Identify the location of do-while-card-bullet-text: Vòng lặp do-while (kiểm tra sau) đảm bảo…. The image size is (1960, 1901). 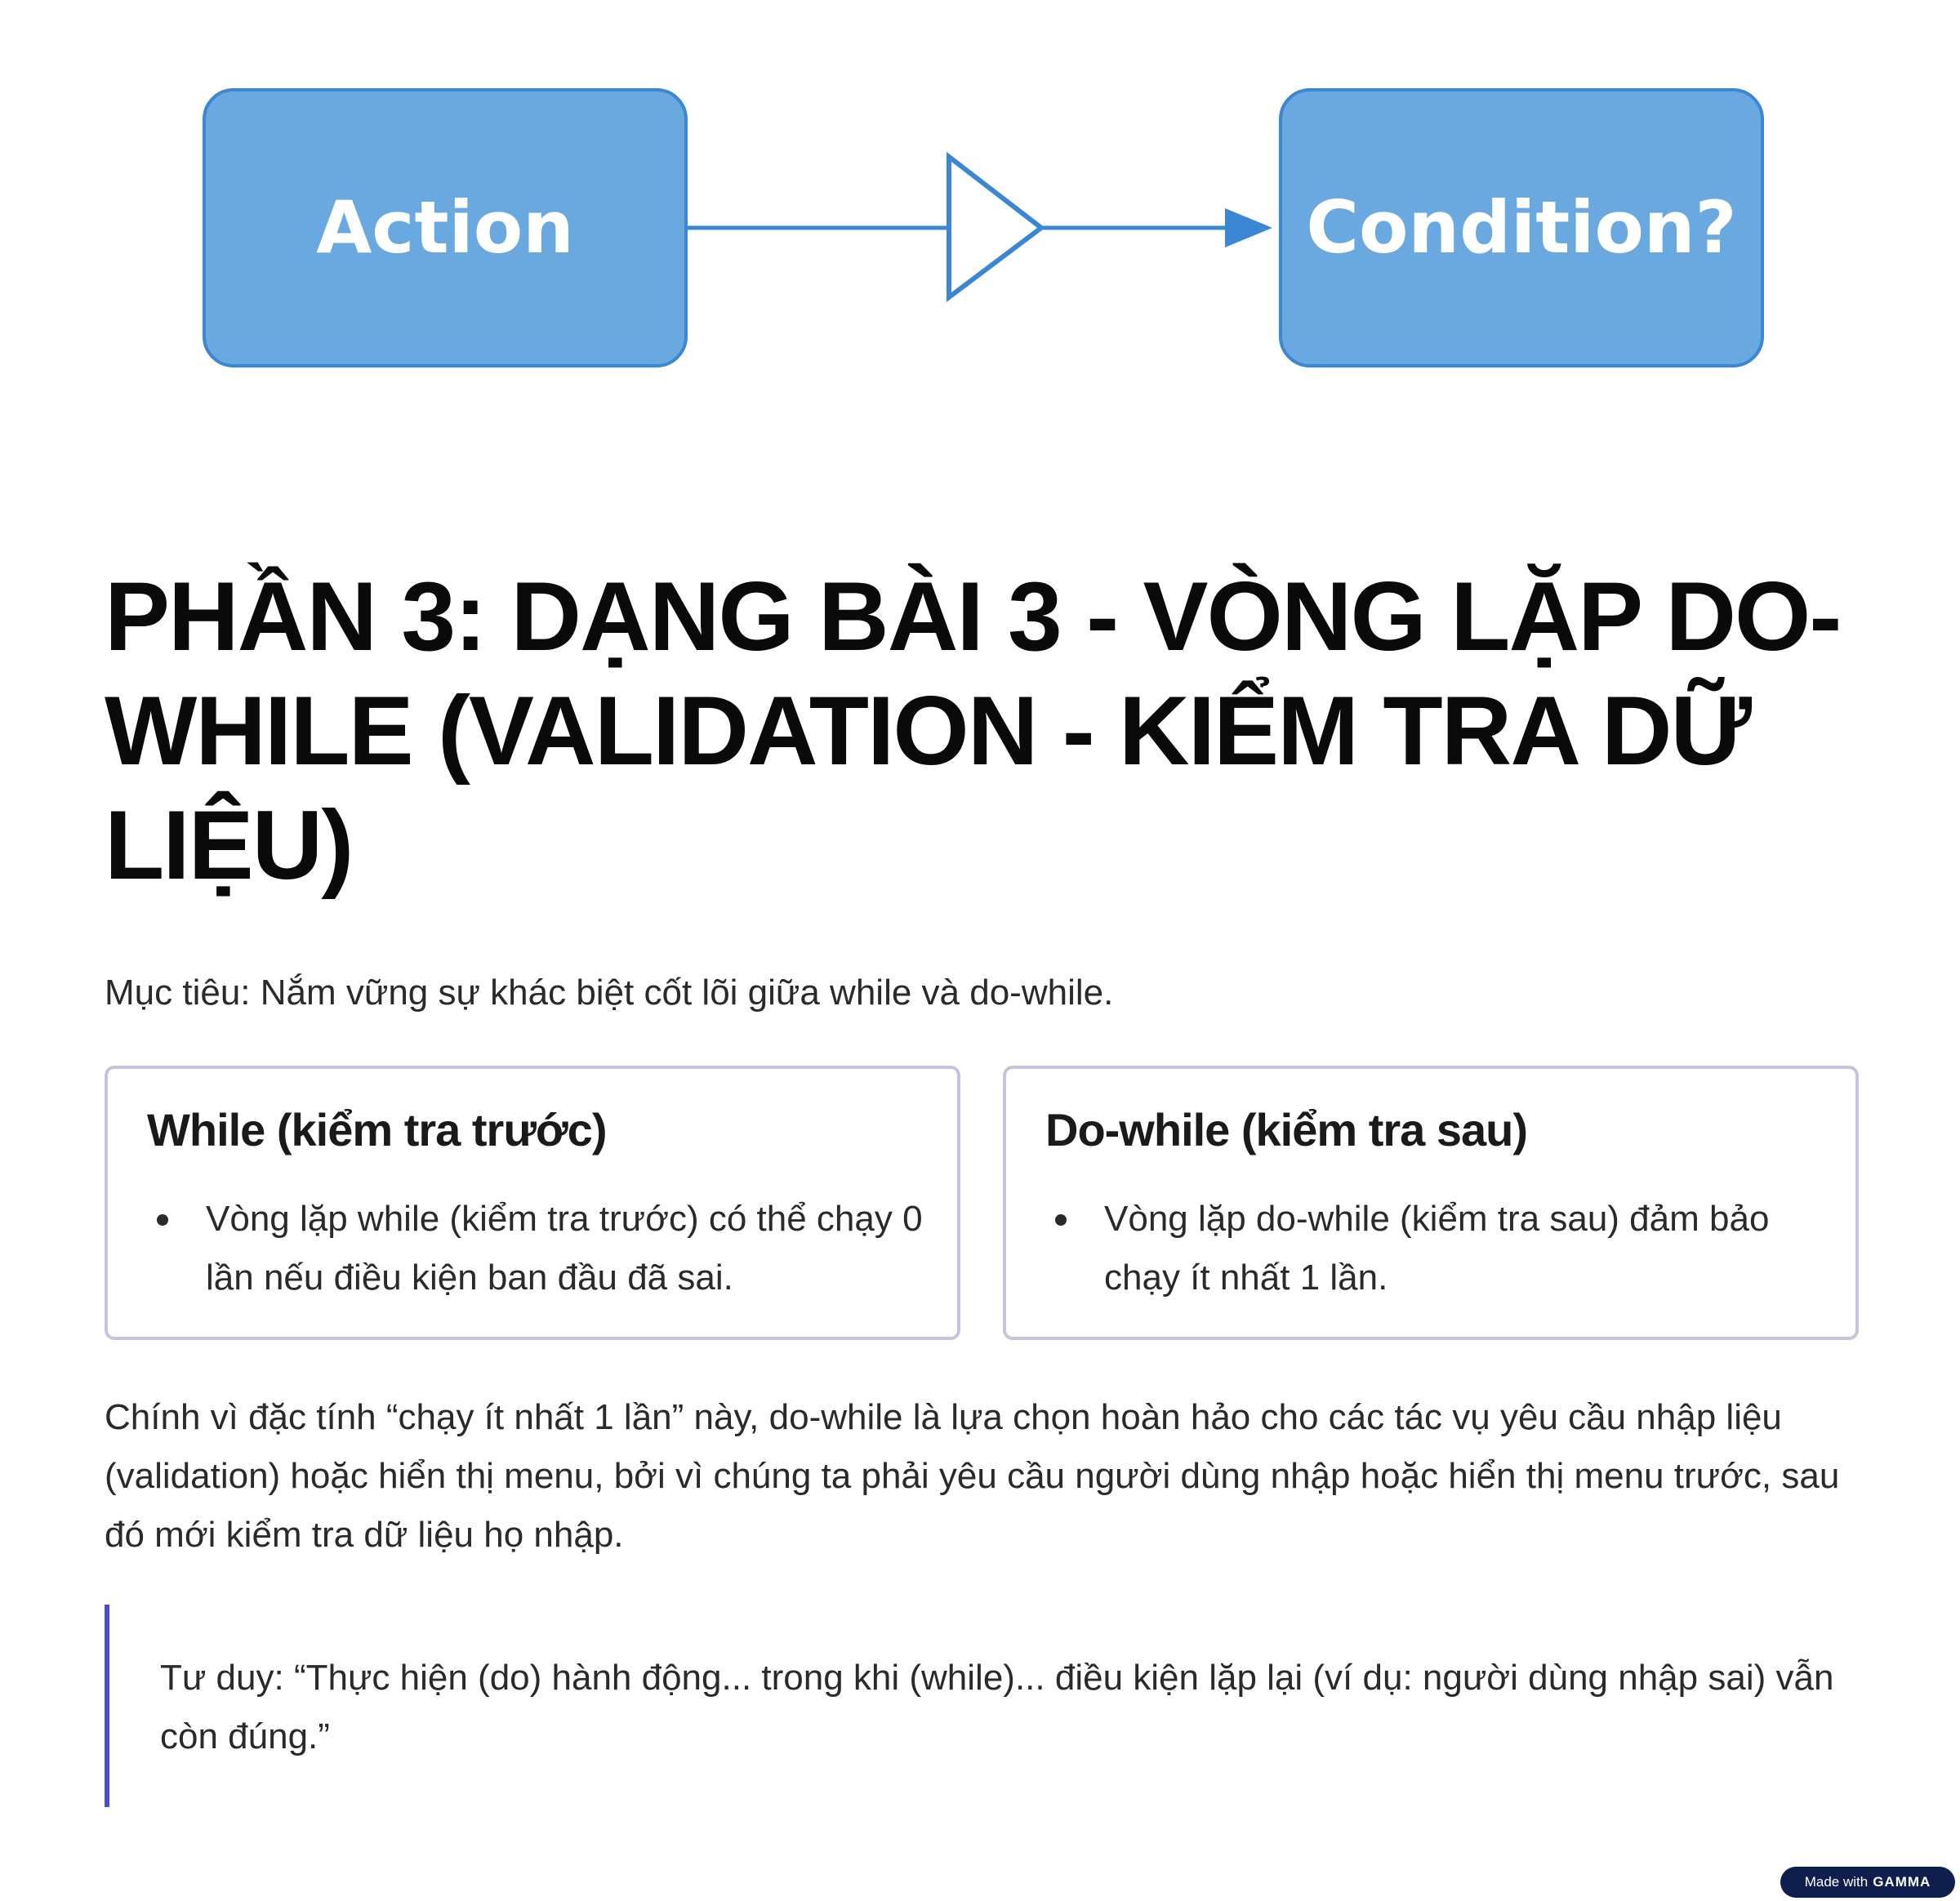
(1437, 1248).